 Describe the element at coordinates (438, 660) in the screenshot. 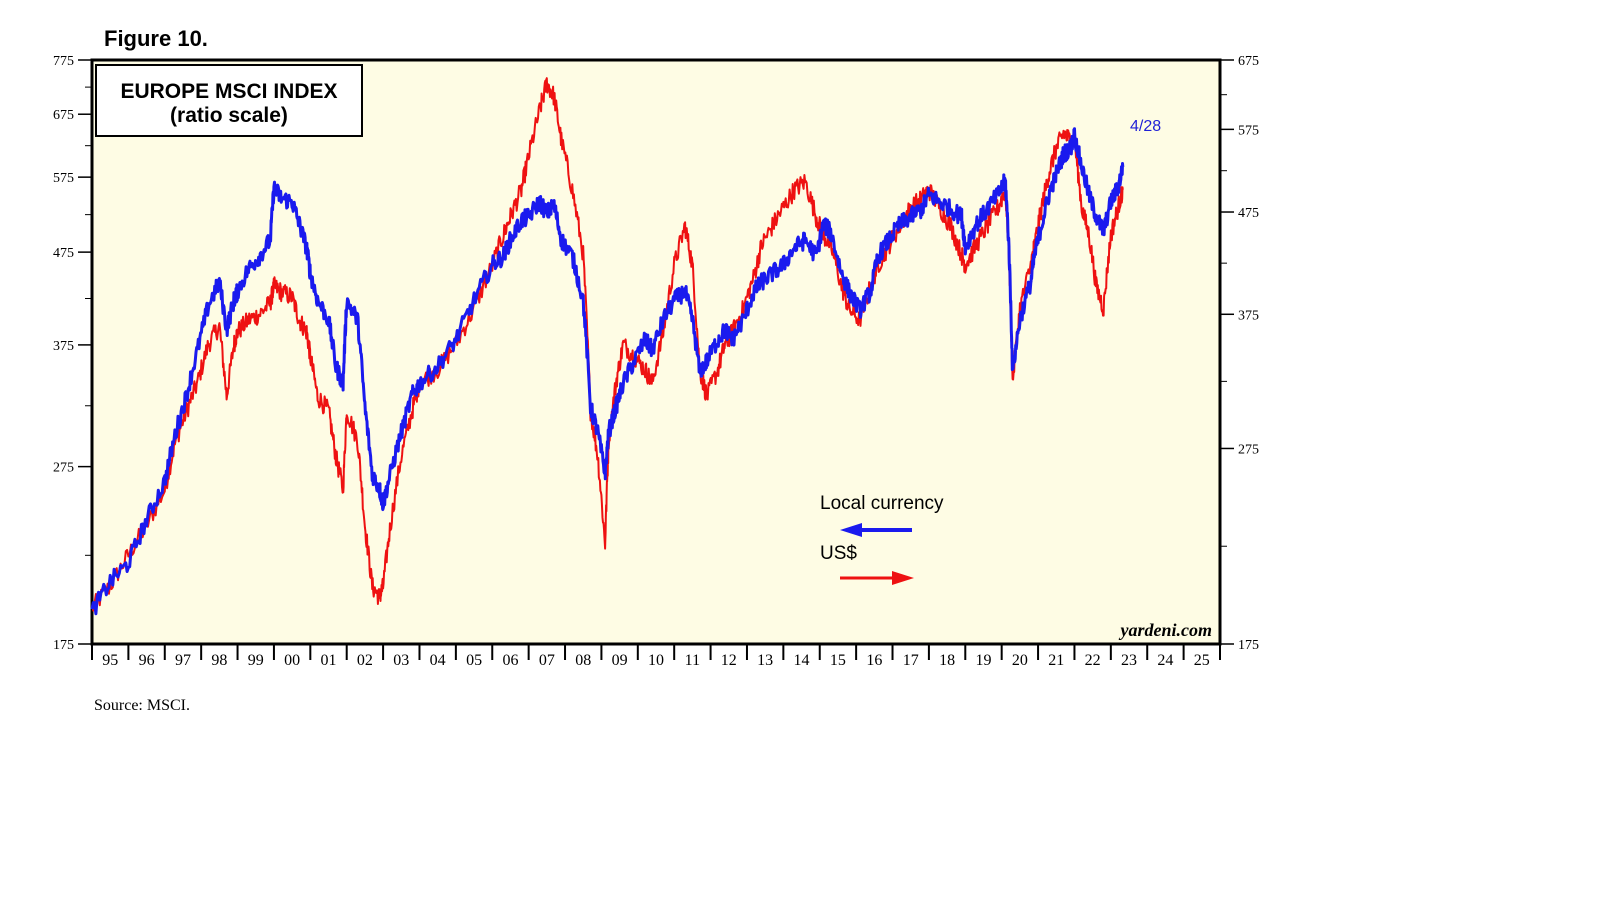

I see `x-tick-label: 04` at that location.